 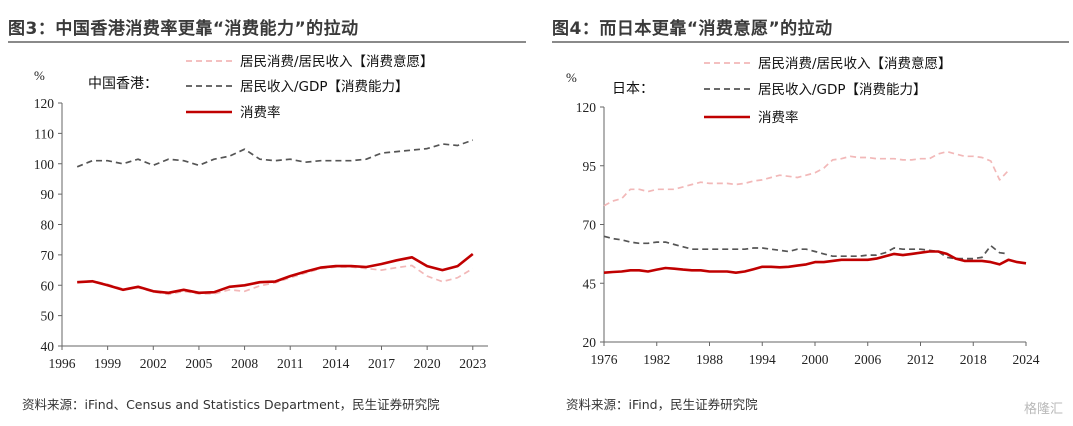 What do you see at coordinates (662, 404) in the screenshot?
I see `source-note: 资料来源：iFind，民生证券研究院` at bounding box center [662, 404].